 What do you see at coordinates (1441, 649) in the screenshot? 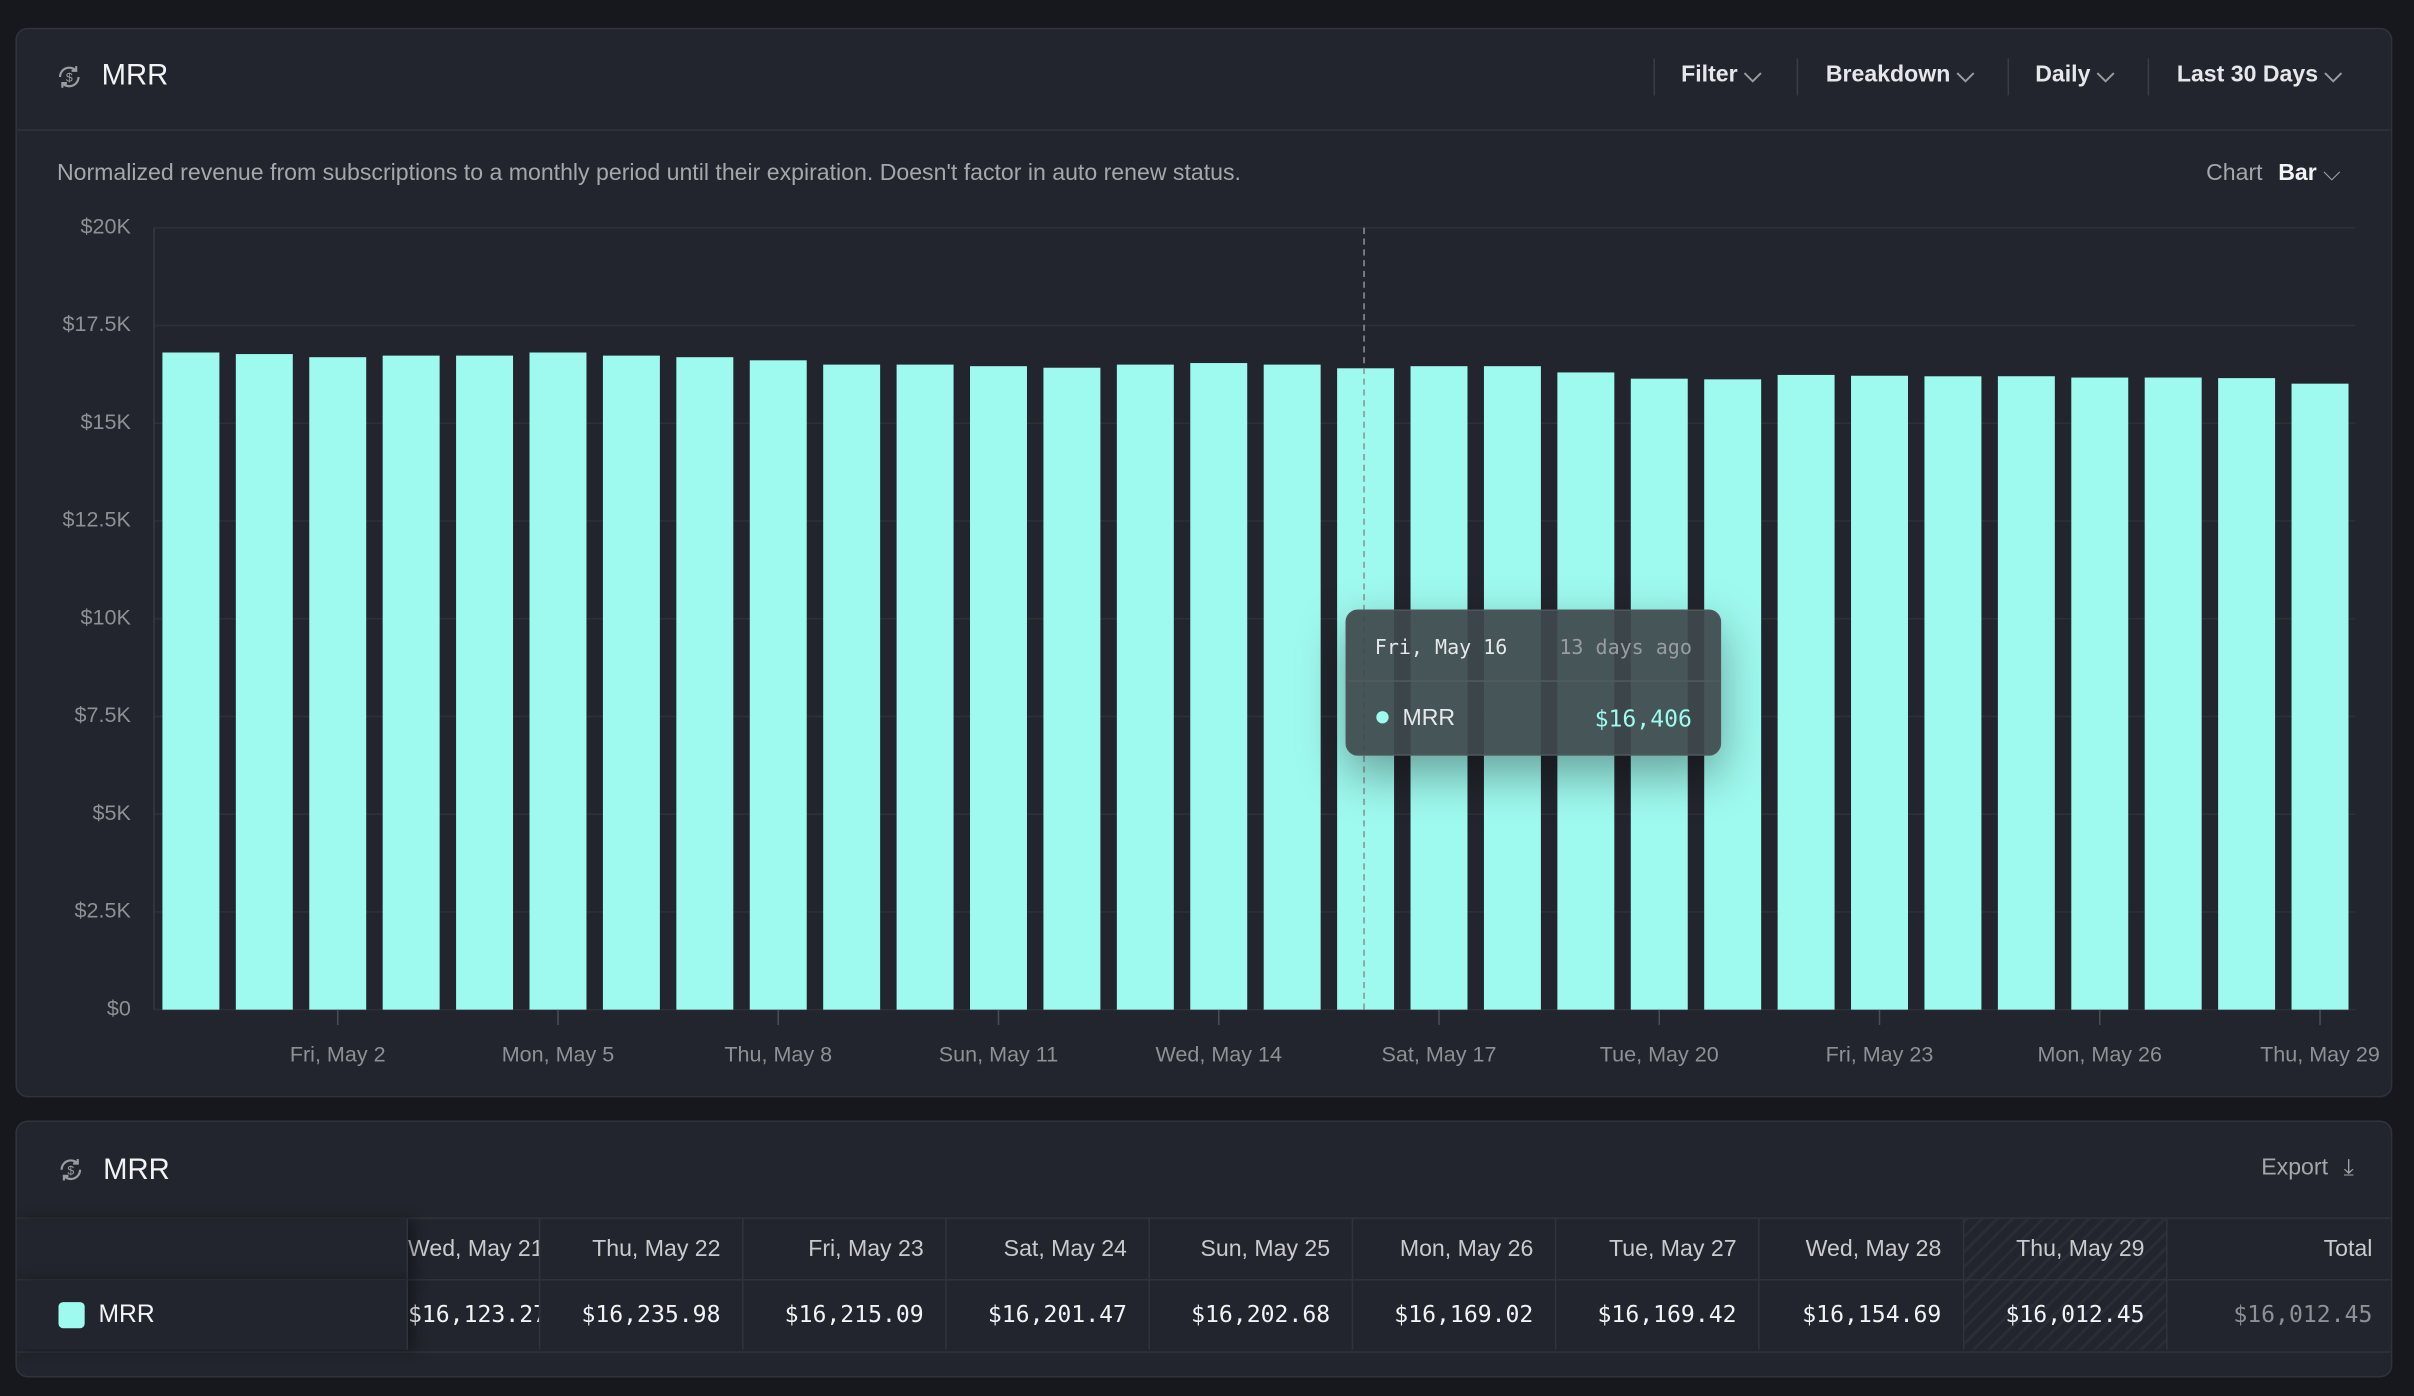
I see `tooltip-title: Fri, May 16` at bounding box center [1441, 649].